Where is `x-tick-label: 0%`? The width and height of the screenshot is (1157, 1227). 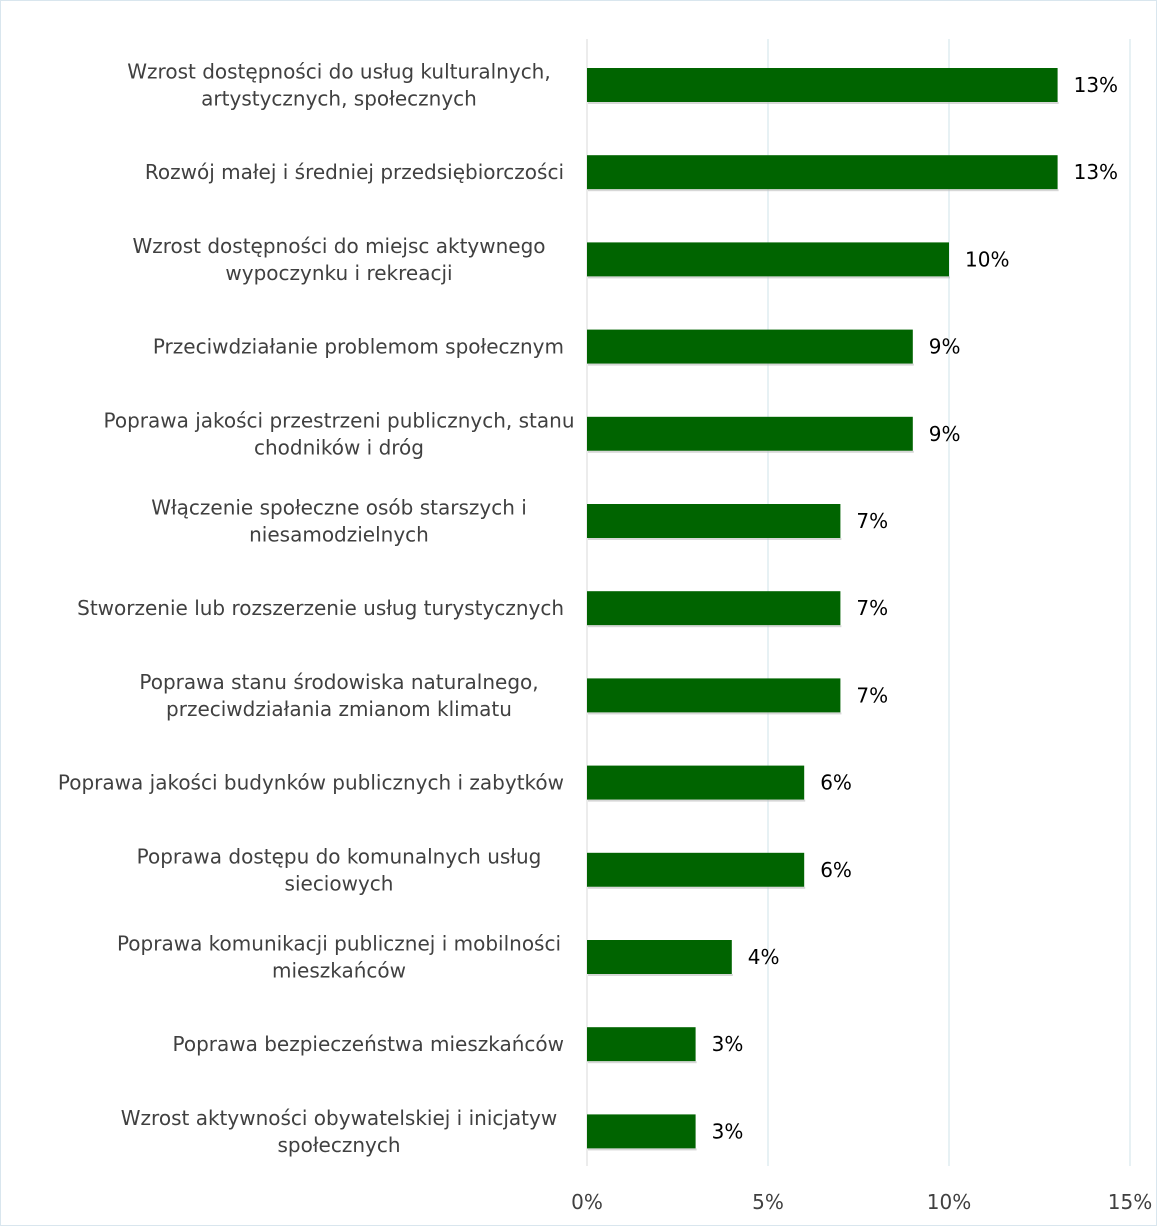 x-tick-label: 0% is located at coordinates (587, 1202).